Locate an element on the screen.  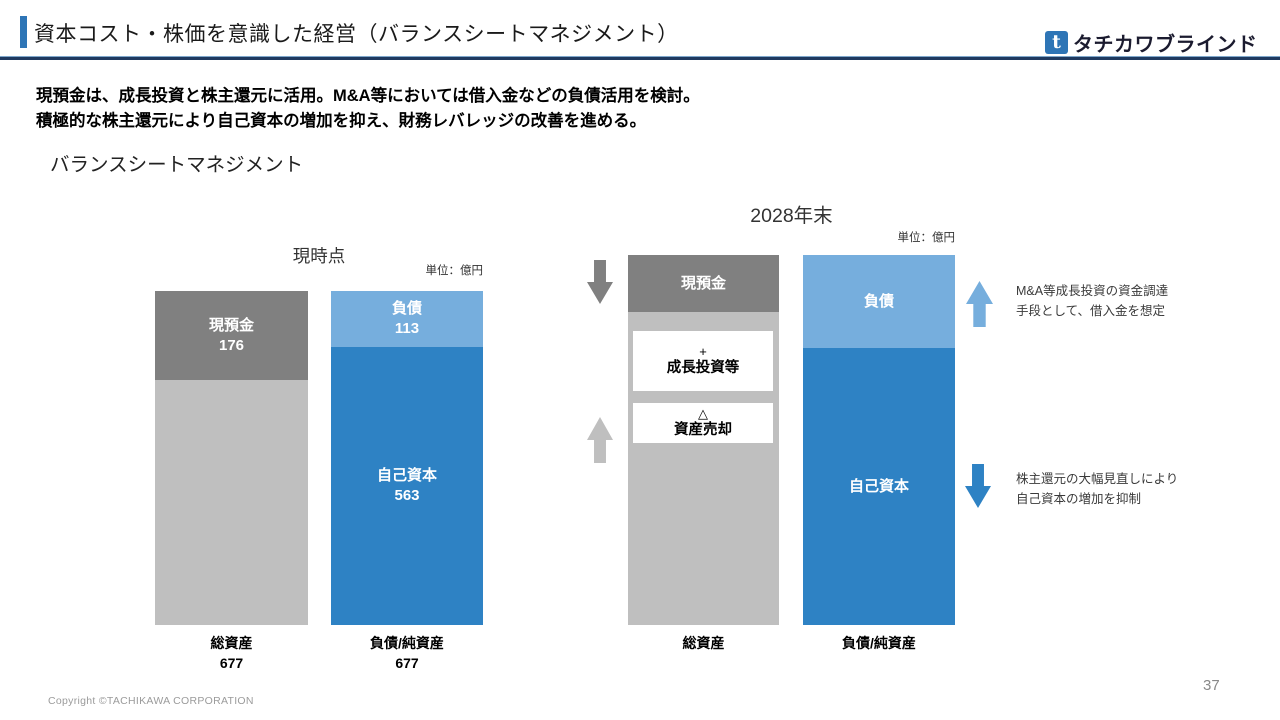
growth-investment-label: 成長投資等 is located at coordinates (703, 368).